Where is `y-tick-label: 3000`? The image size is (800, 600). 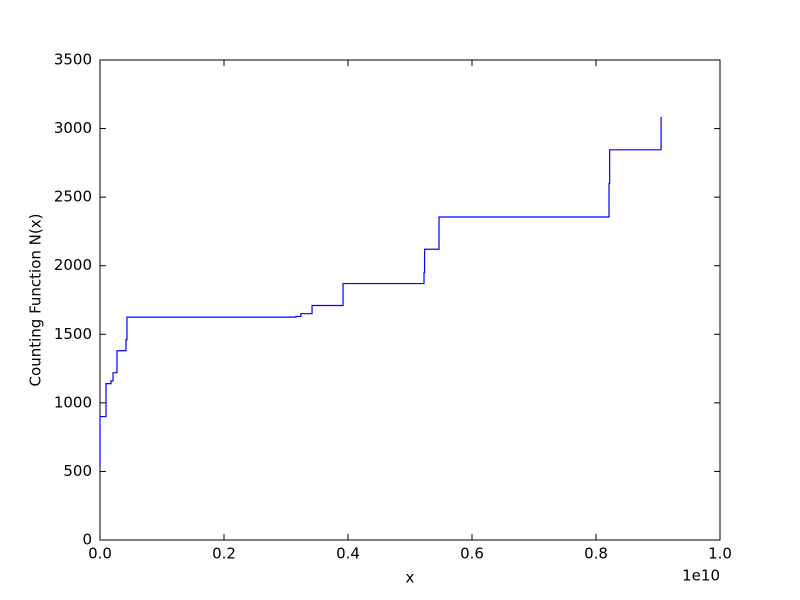 y-tick-label: 3000 is located at coordinates (73, 128).